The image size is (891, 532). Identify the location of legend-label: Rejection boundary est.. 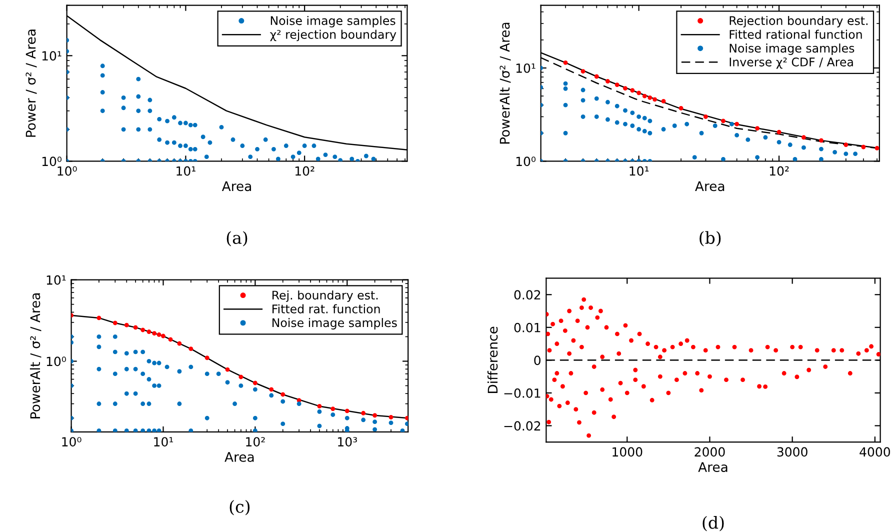
(799, 22).